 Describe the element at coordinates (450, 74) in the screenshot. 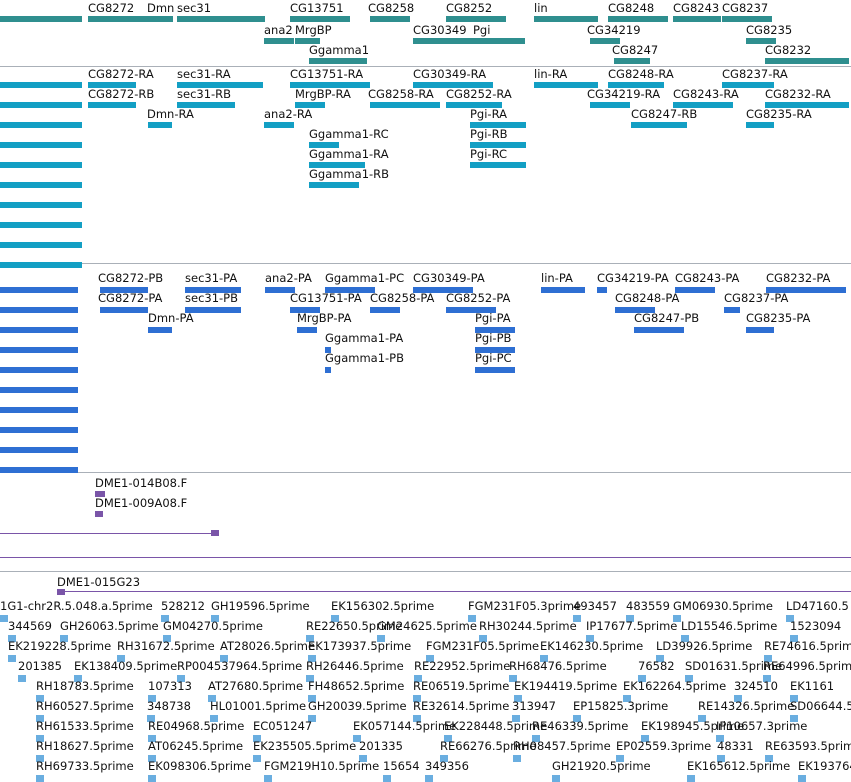

I see `rna-label: CG30349-RA` at that location.